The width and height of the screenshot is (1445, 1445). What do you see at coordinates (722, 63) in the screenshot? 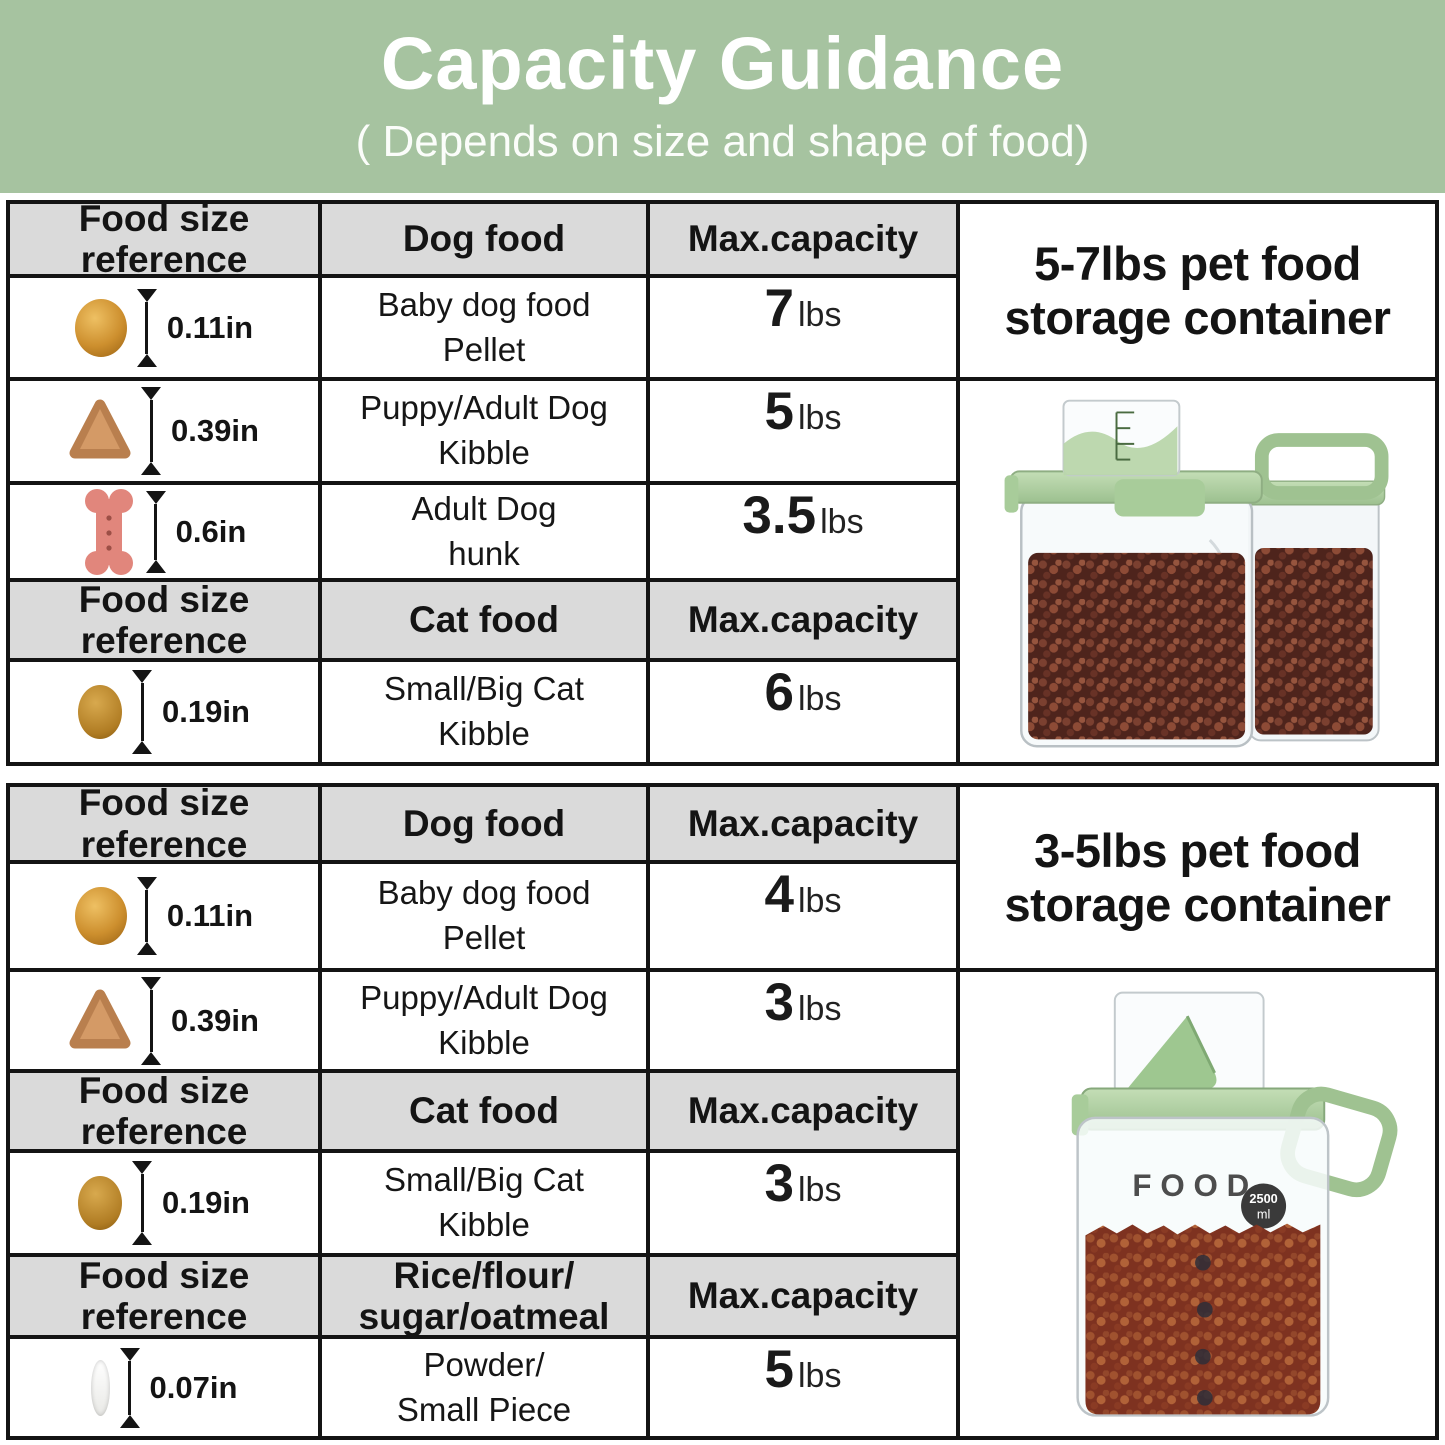
I see `page-title: Capacity Guidance` at bounding box center [722, 63].